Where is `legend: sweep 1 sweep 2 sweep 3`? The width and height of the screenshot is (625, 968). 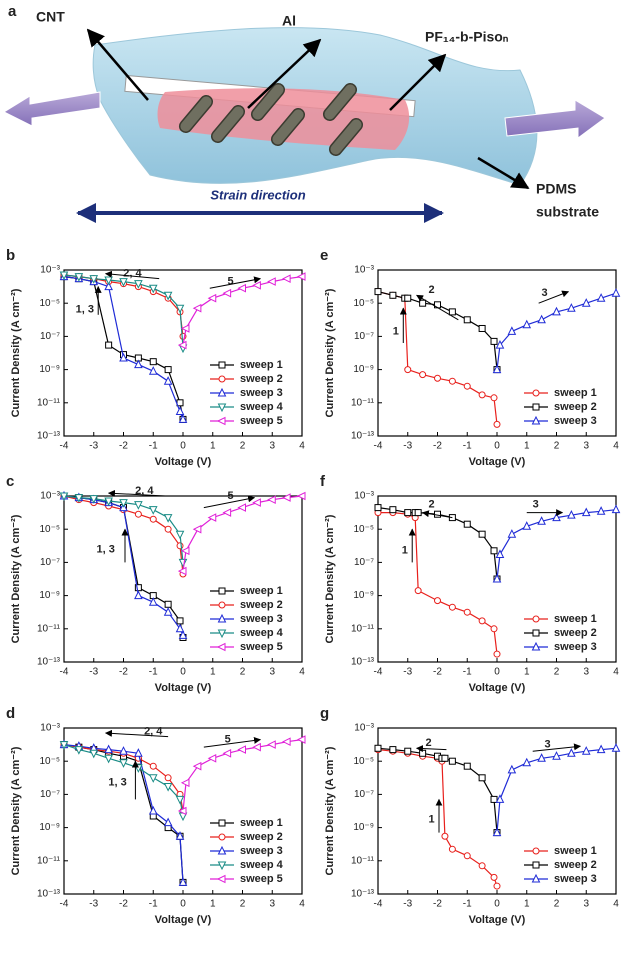
legend: sweep 1 sweep 2 sweep 3 is located at coordinates (560, 865).